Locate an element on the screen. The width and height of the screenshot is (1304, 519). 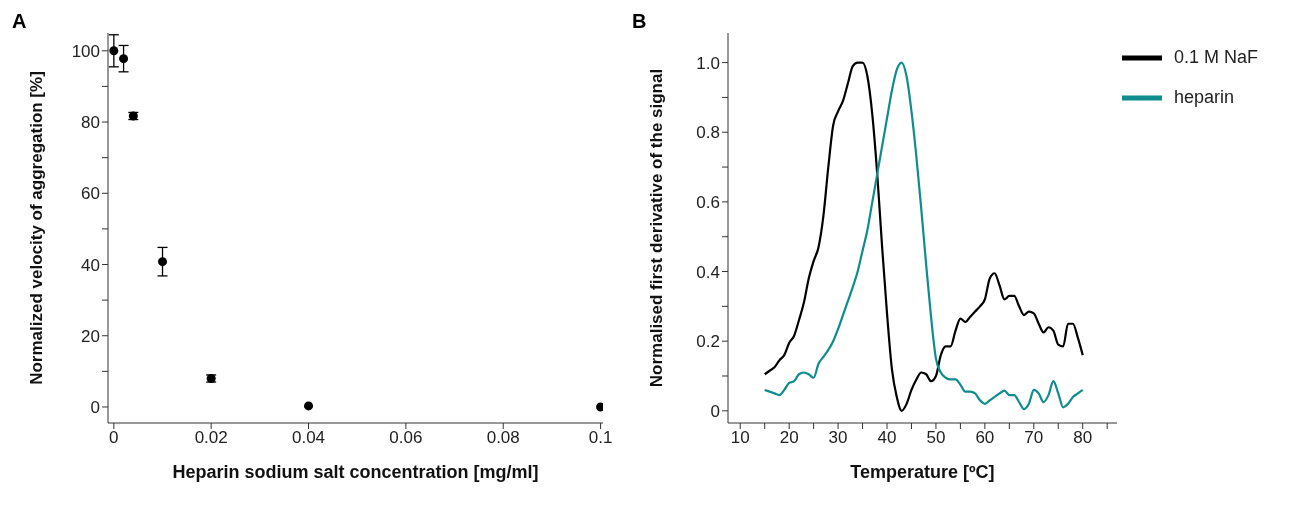
x-tick-label: 30 is located at coordinates (838, 438).